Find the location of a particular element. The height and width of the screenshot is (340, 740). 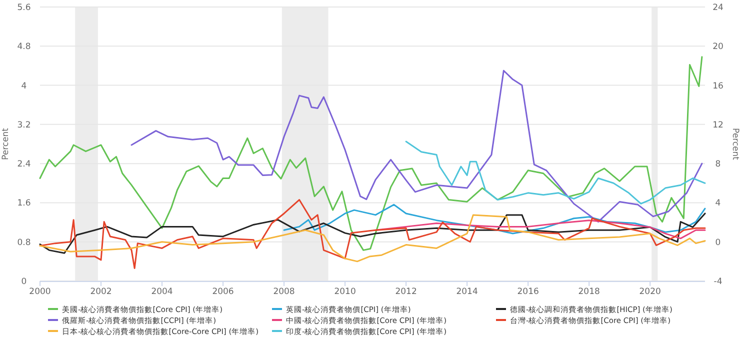

y-axis-title: Percent is located at coordinates (6, 143).